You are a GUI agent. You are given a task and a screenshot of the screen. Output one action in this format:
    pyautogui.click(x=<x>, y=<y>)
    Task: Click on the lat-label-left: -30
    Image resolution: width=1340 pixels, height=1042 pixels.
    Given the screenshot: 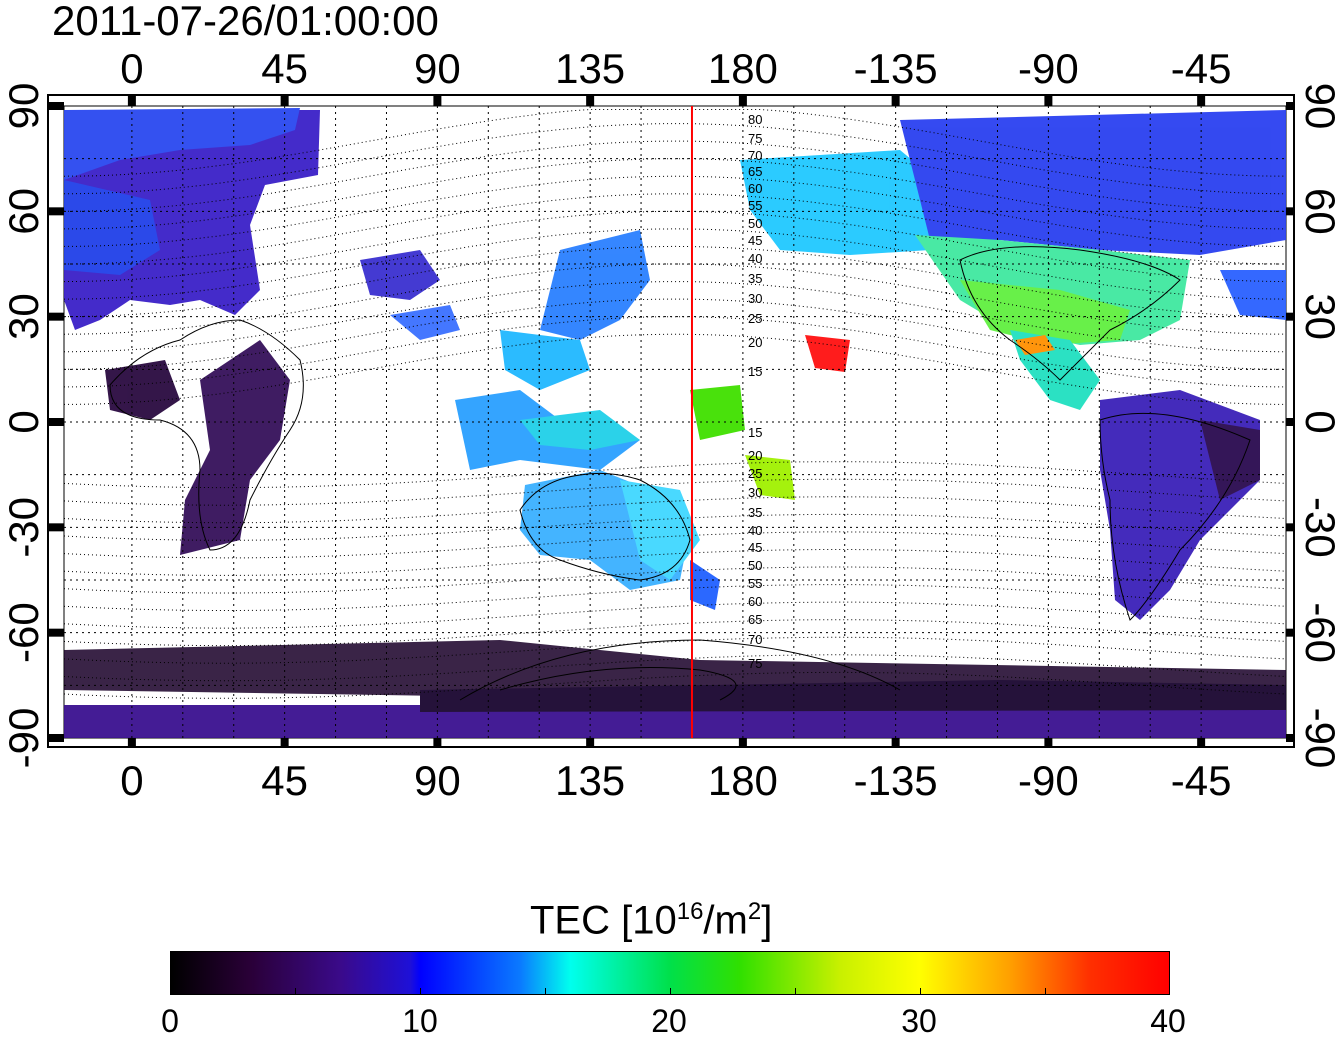 What is the action you would take?
    pyautogui.click(x=23, y=527)
    